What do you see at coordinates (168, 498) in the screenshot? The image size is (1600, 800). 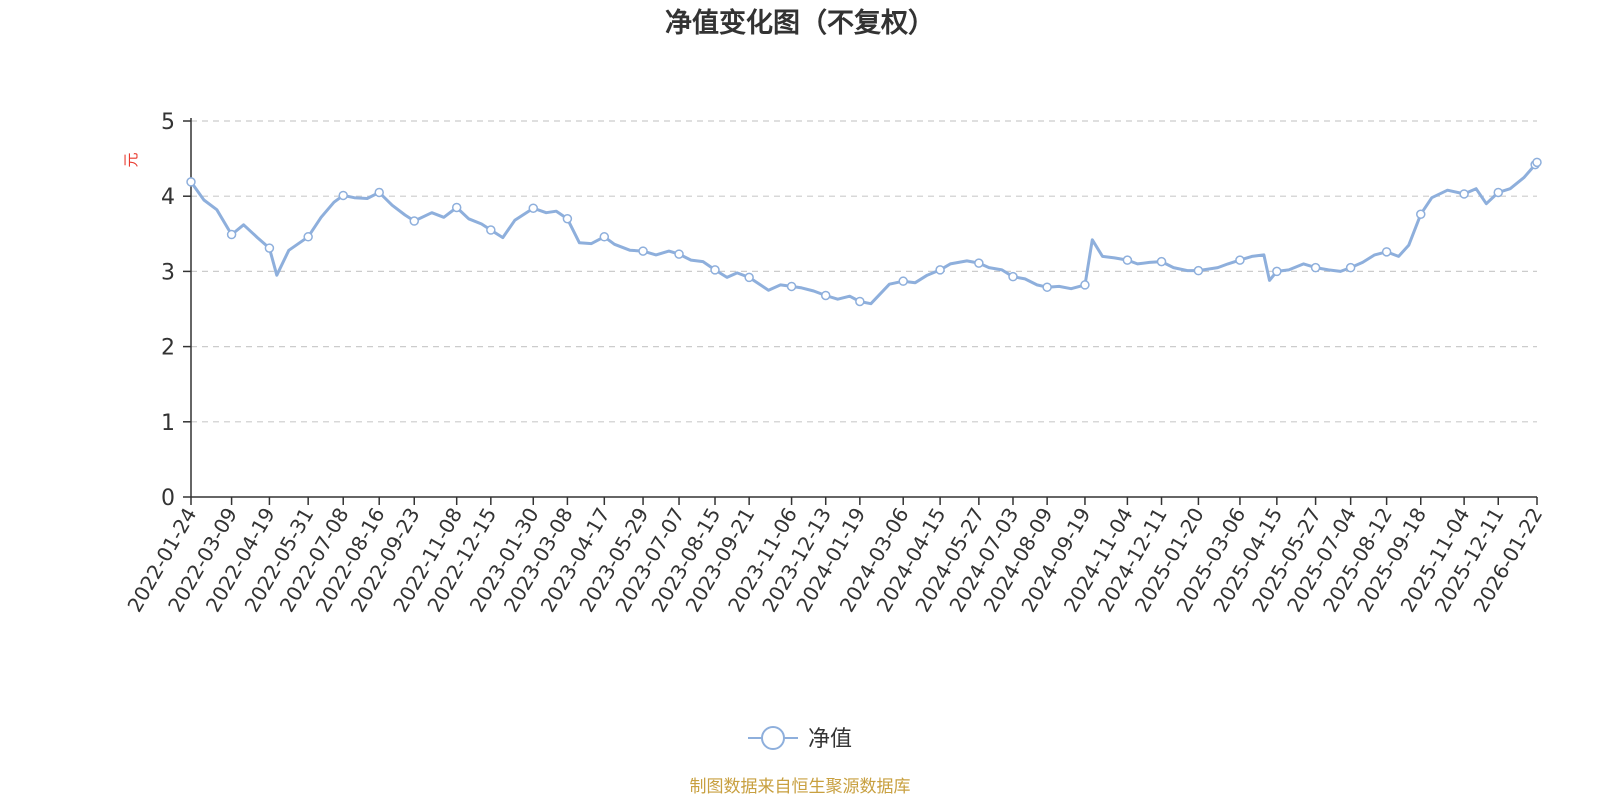 I see `y-tick-label: 0` at bounding box center [168, 498].